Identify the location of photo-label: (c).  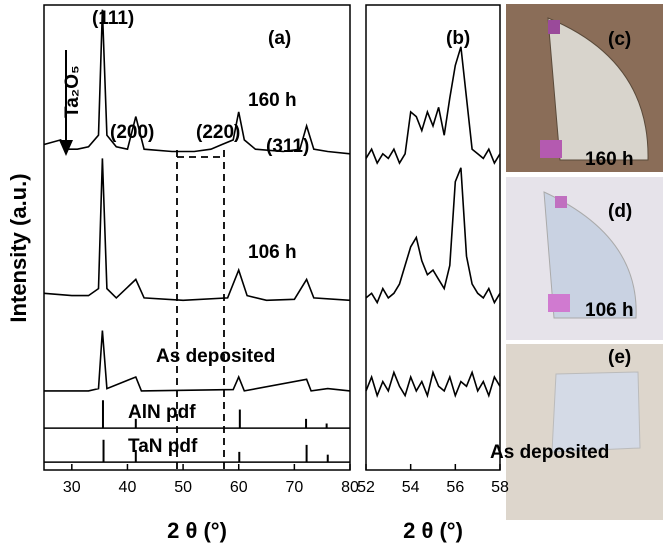
(619, 39).